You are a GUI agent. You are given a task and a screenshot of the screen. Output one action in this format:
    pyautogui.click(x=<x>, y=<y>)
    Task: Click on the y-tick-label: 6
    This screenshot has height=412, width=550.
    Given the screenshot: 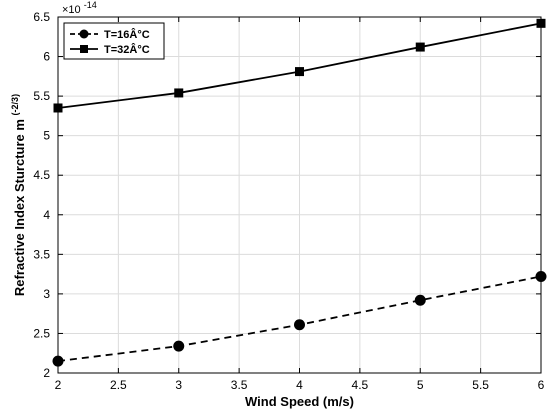 What is the action you would take?
    pyautogui.click(x=46, y=57)
    